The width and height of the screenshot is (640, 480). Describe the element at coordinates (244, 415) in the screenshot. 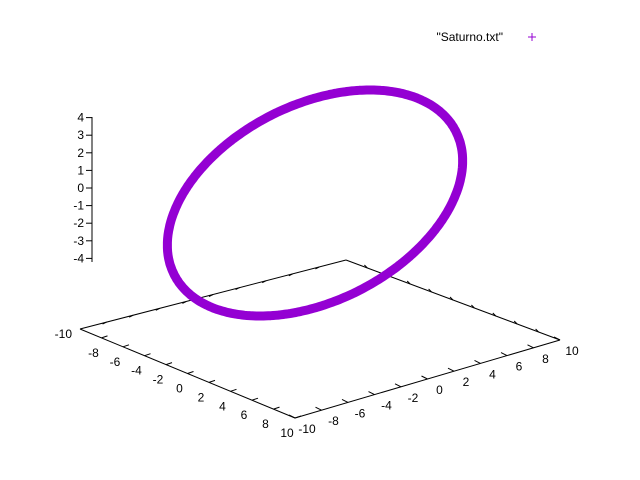

I see `x-tick-label: 6` at that location.